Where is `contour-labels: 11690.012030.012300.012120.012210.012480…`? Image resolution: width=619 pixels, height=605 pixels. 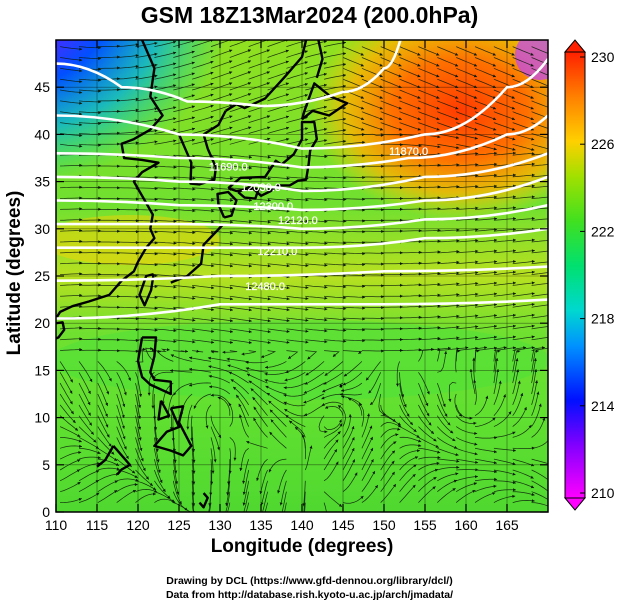
contour-labels: 11690.012030.012300.012120.012210.012480… is located at coordinates (319, 219).